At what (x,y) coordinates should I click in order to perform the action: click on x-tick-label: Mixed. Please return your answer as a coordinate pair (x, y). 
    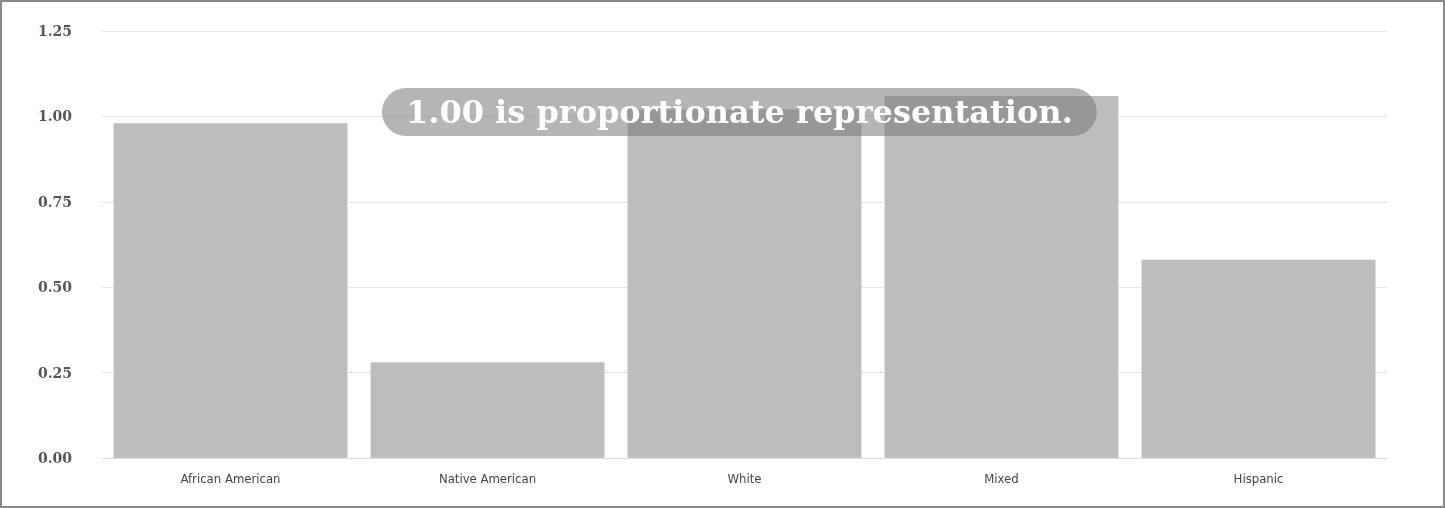
    Looking at the image, I should click on (1001, 478).